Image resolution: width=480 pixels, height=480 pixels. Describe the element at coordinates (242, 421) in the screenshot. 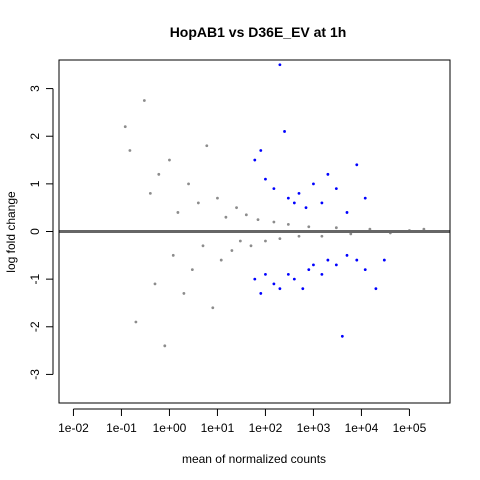

I see `x-axis: 1e-02 1e-01 1e+00 1e+01 1e+02 1e+03 1e+04 1e+05` at that location.